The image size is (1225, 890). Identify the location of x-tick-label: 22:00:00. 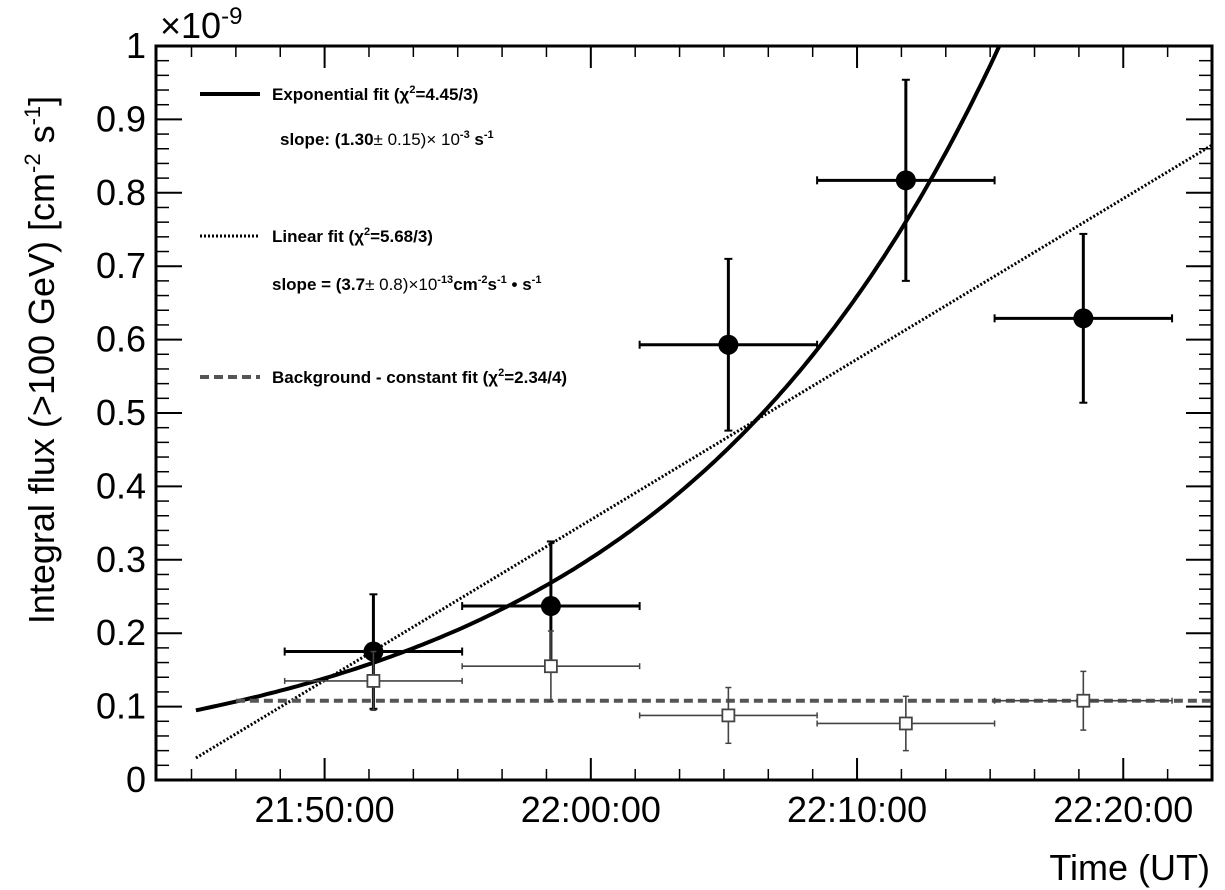
(591, 809).